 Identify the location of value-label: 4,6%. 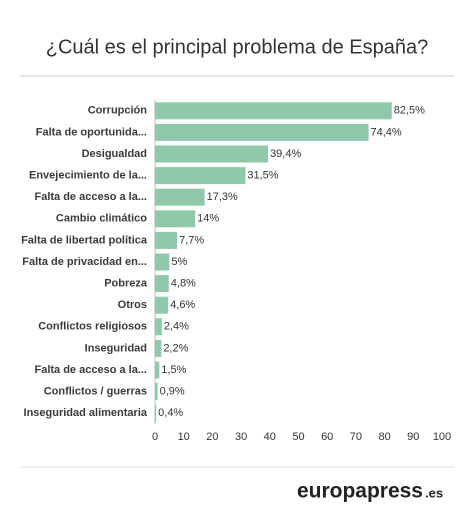
(182, 305).